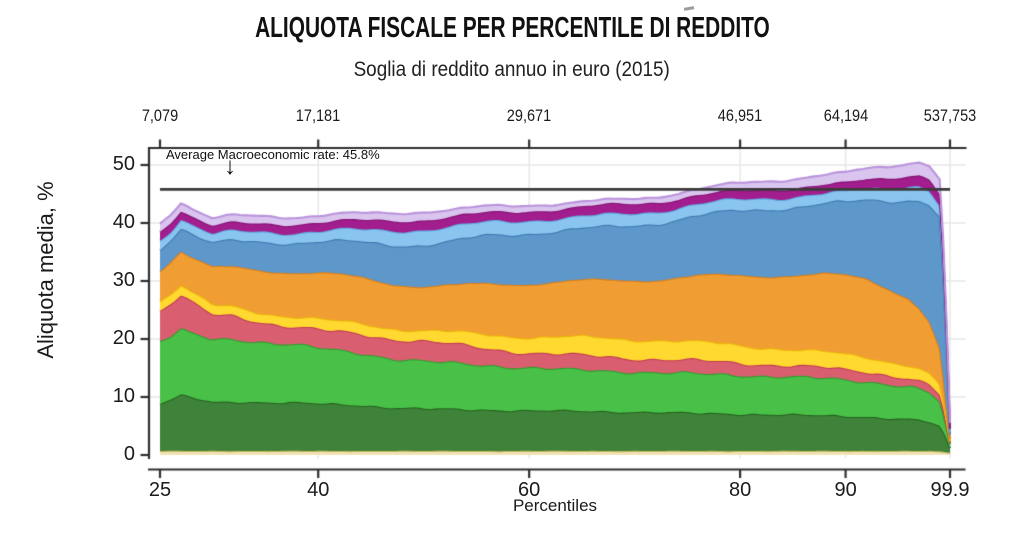  Describe the element at coordinates (845, 490) in the screenshot. I see `x-axis-tick-label: 90` at that location.